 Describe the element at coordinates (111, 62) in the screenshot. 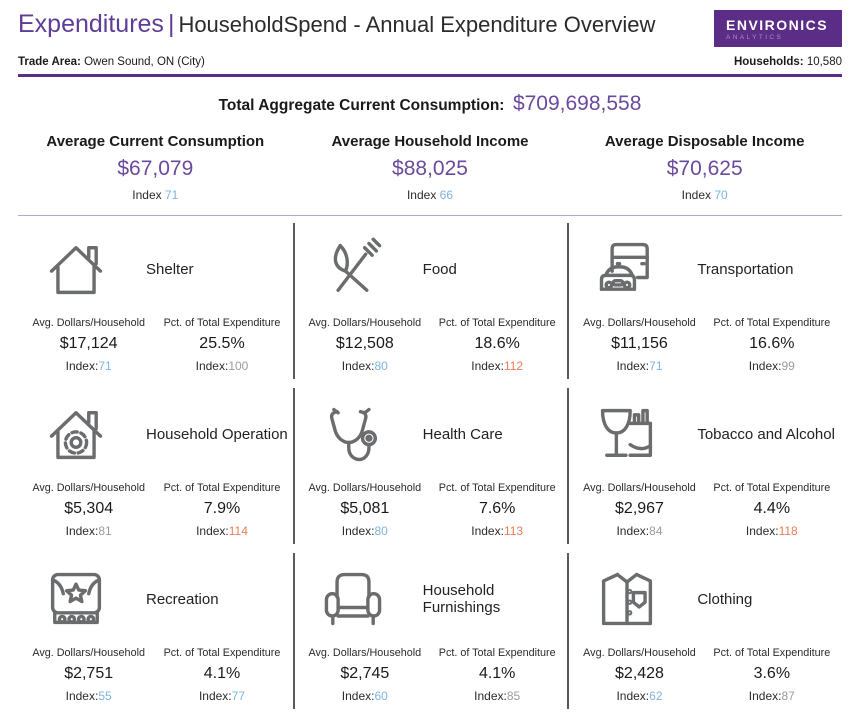

I see `trade-area: Trade Area: Owen Sound, ON (City)` at that location.